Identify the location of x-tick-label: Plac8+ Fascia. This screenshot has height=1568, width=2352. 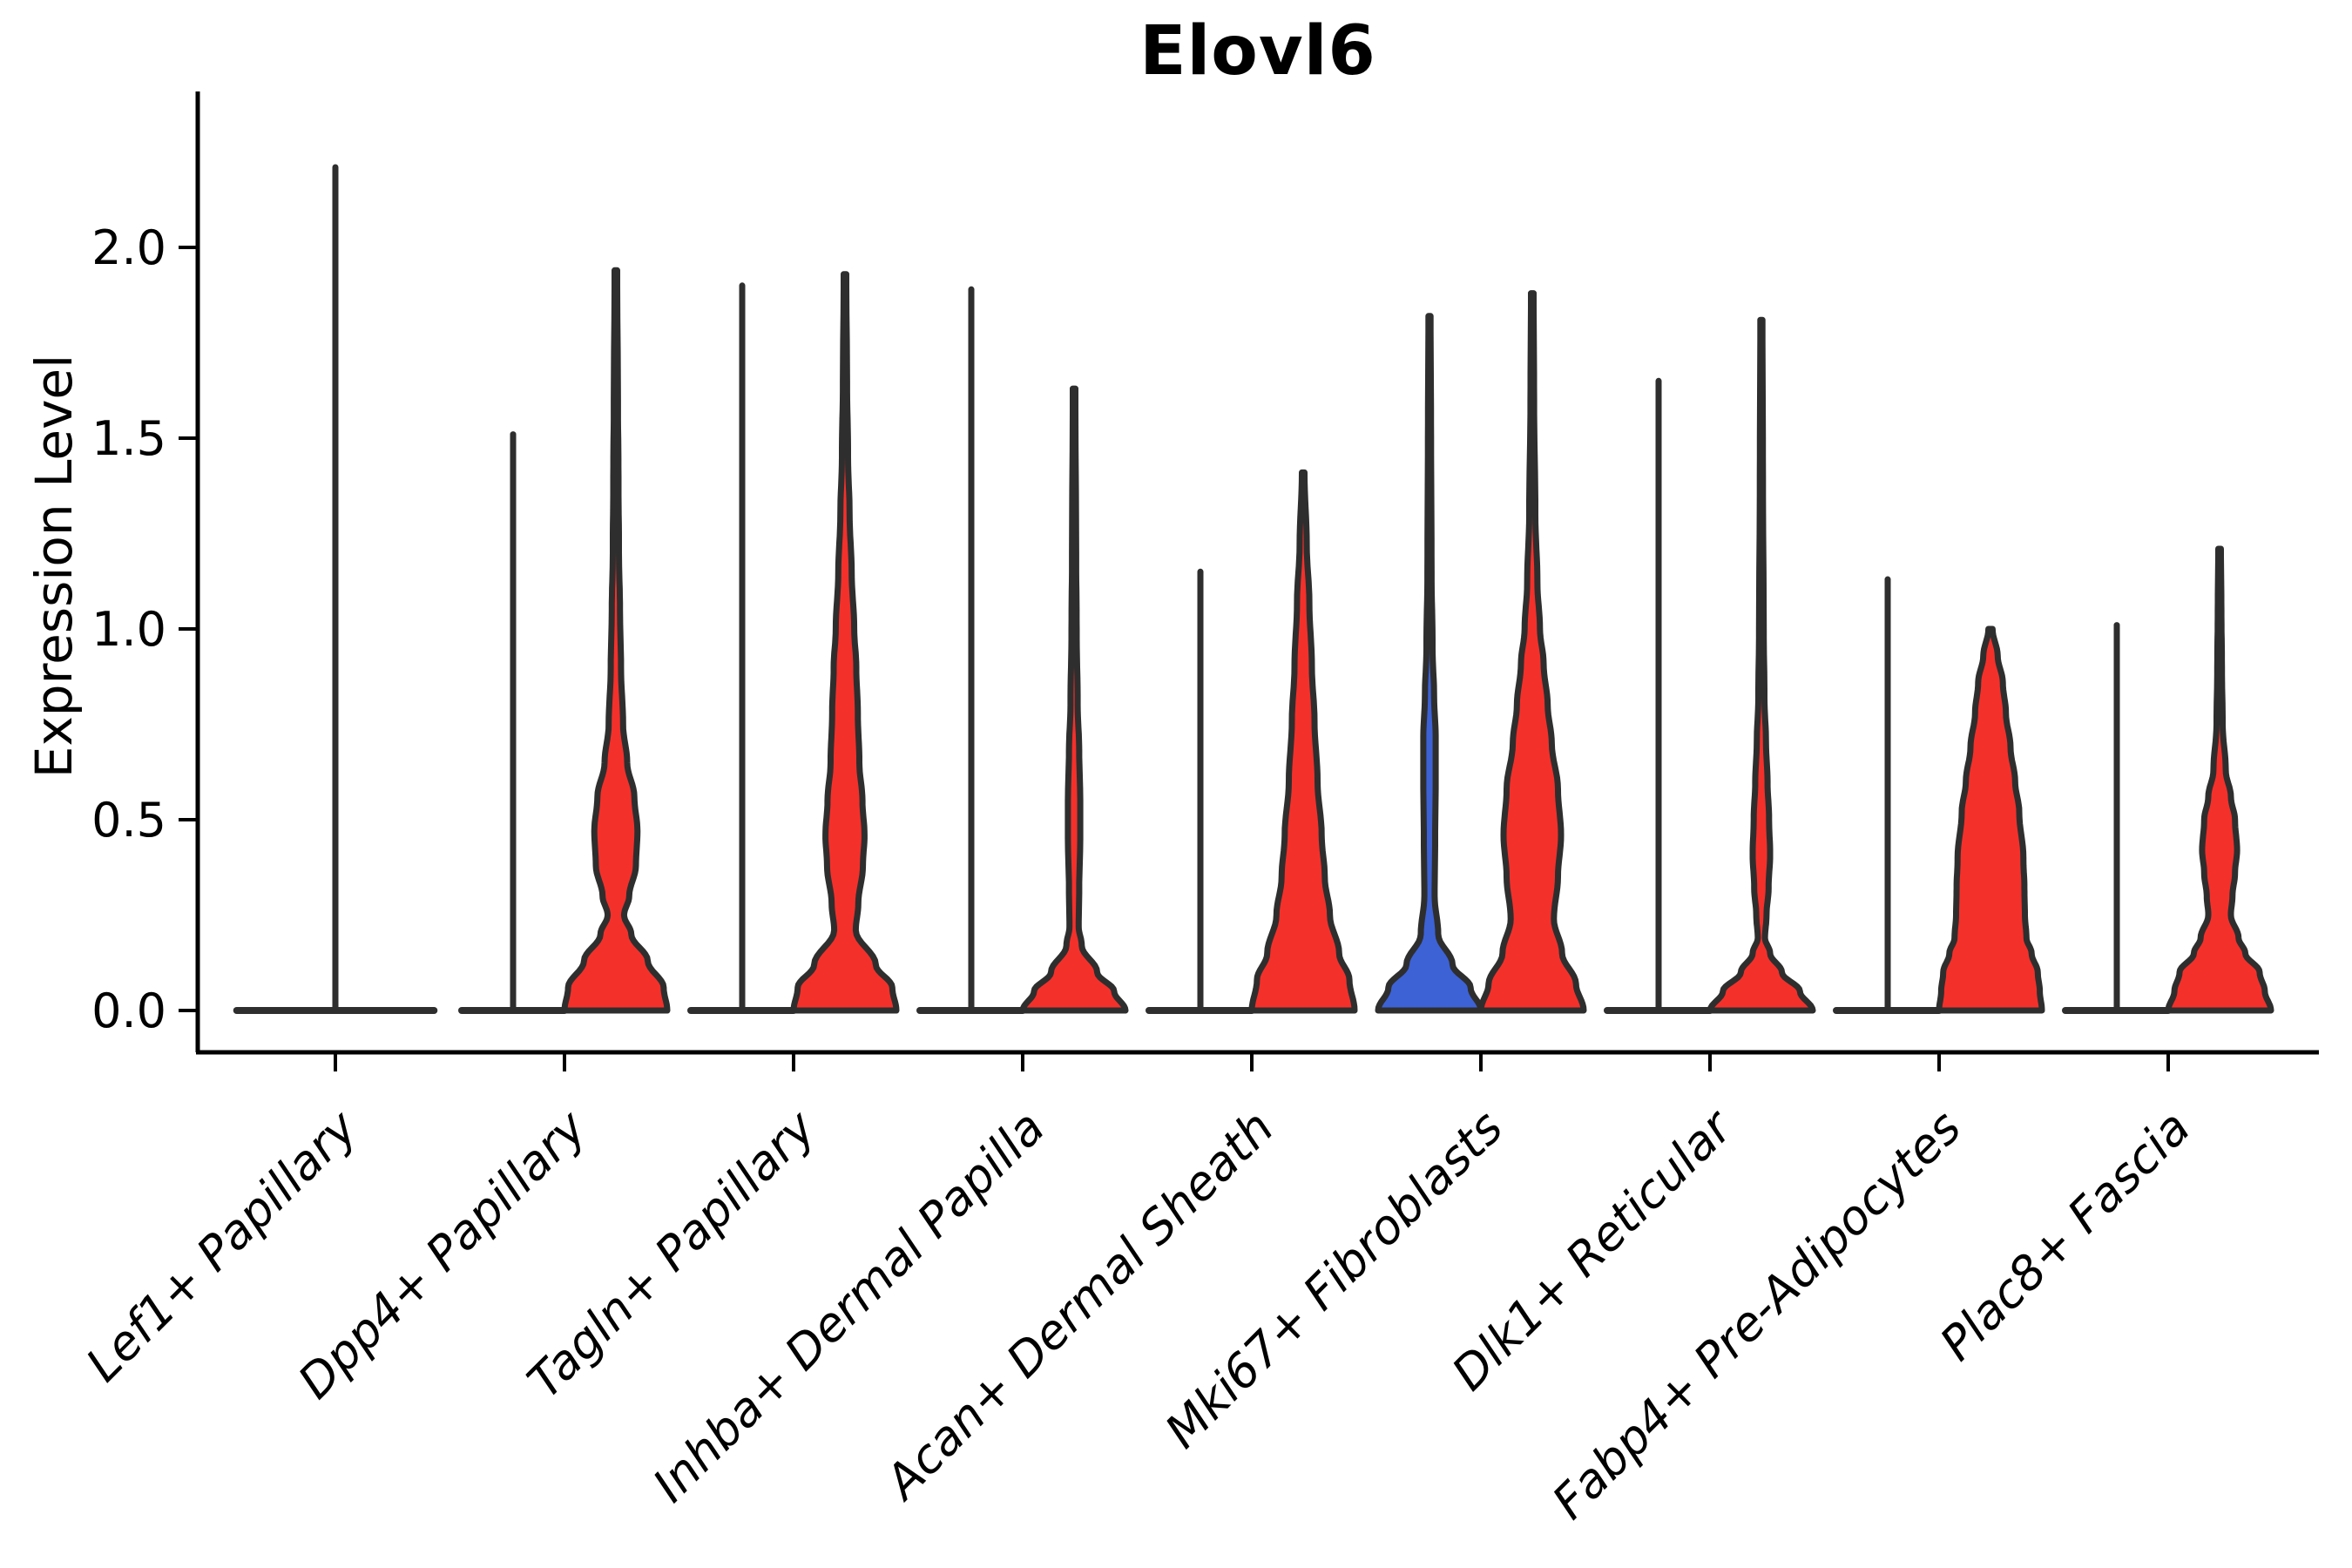
(2065, 1235).